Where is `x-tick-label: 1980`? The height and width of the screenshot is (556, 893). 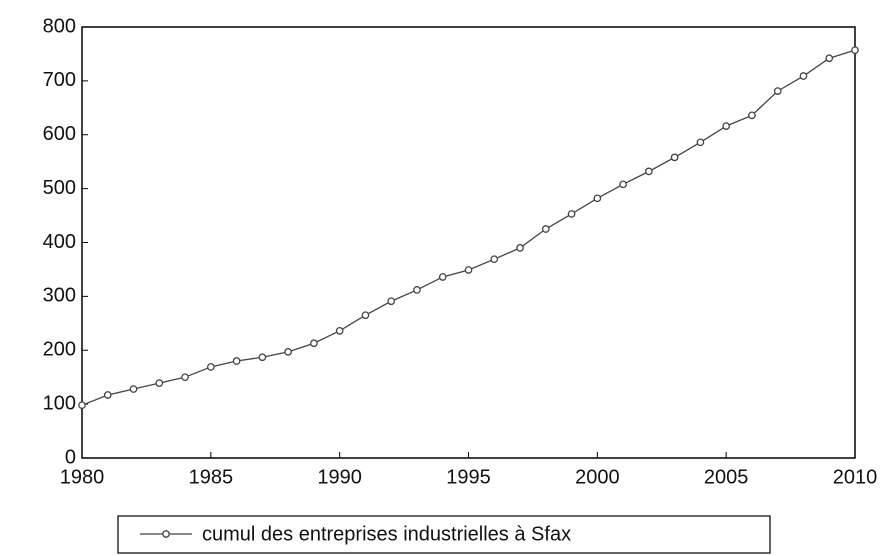
x-tick-label: 1980 is located at coordinates (82, 477).